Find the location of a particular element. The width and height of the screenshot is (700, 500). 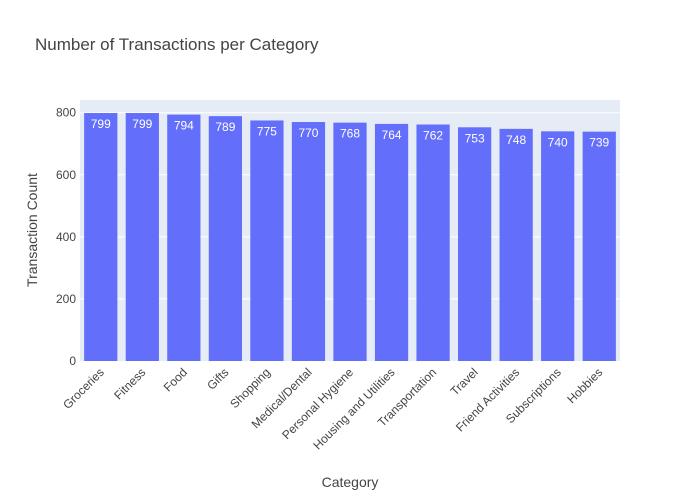

bar-value-label: 762 is located at coordinates (433, 136).